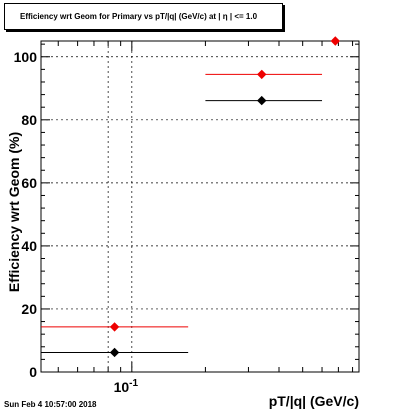 The image size is (400, 414). Describe the element at coordinates (29, 183) in the screenshot. I see `y-tick-label: 60` at that location.